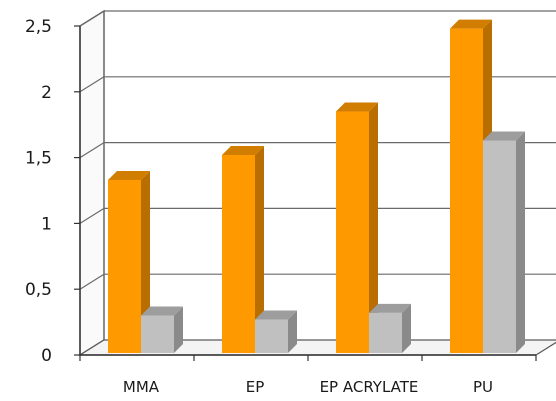 The height and width of the screenshot is (401, 556). What do you see at coordinates (38, 290) in the screenshot?
I see `y-tick-label: 0,5` at bounding box center [38, 290].